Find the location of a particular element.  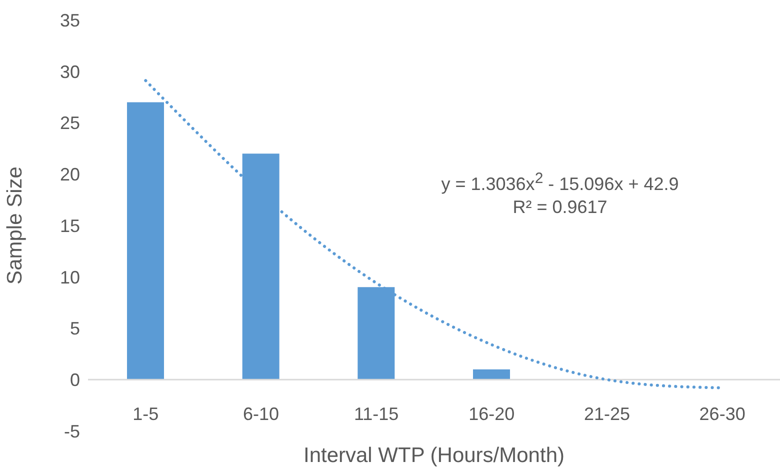

x-axis-title: Interval WTP (Hours/Month) is located at coordinates (434, 455).